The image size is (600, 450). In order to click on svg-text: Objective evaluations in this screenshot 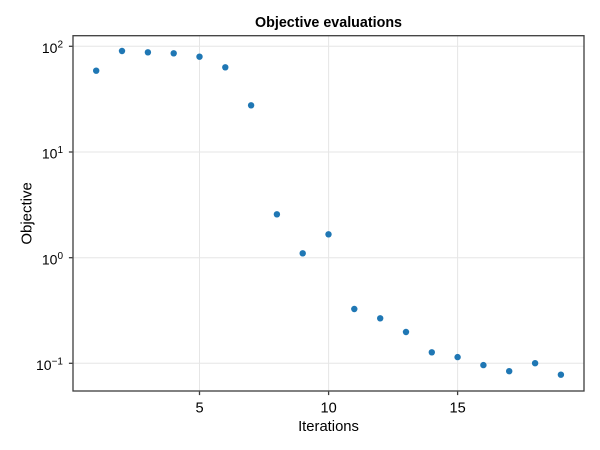, I will do `click(328, 23)`.